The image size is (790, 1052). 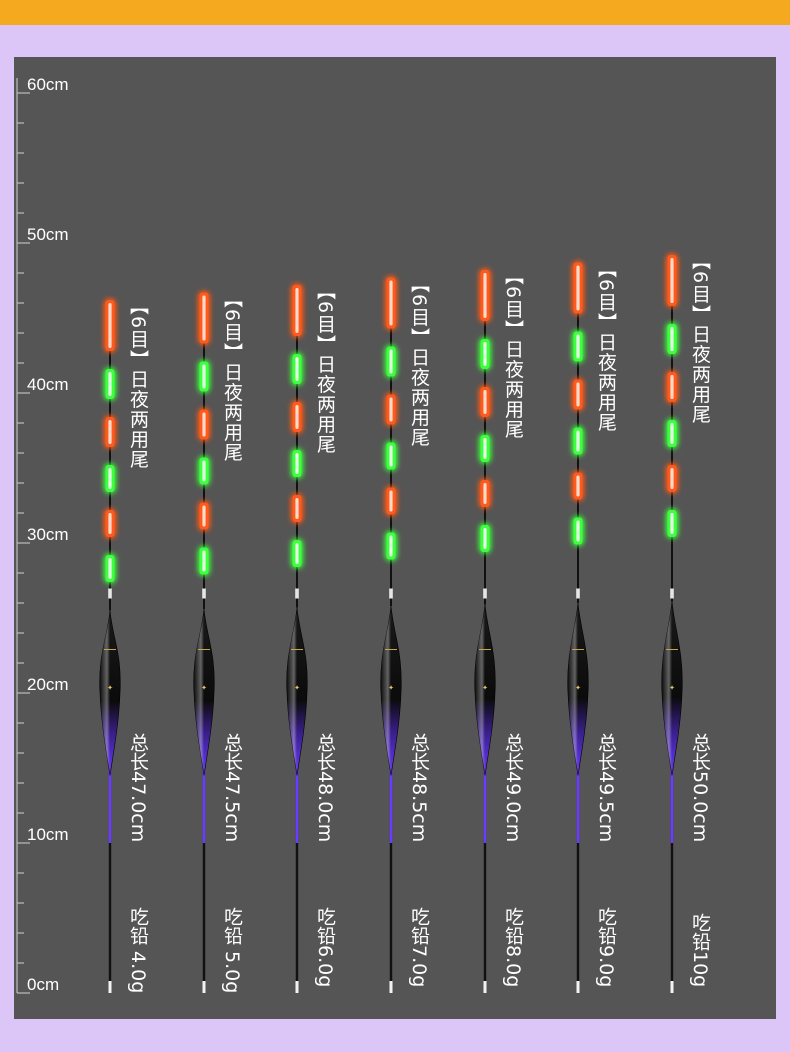 What do you see at coordinates (138, 788) in the screenshot?
I see `float-length-label: 总长47.0cm` at bounding box center [138, 788].